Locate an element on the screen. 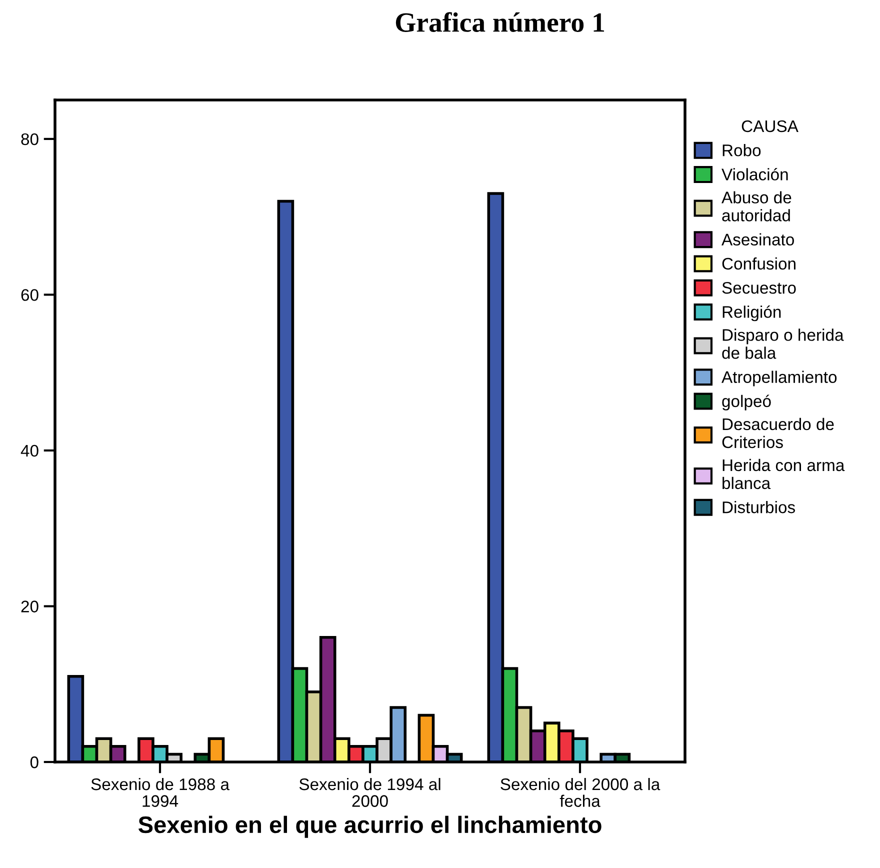 The height and width of the screenshot is (868, 880). legend-label: Violación is located at coordinates (755, 174).